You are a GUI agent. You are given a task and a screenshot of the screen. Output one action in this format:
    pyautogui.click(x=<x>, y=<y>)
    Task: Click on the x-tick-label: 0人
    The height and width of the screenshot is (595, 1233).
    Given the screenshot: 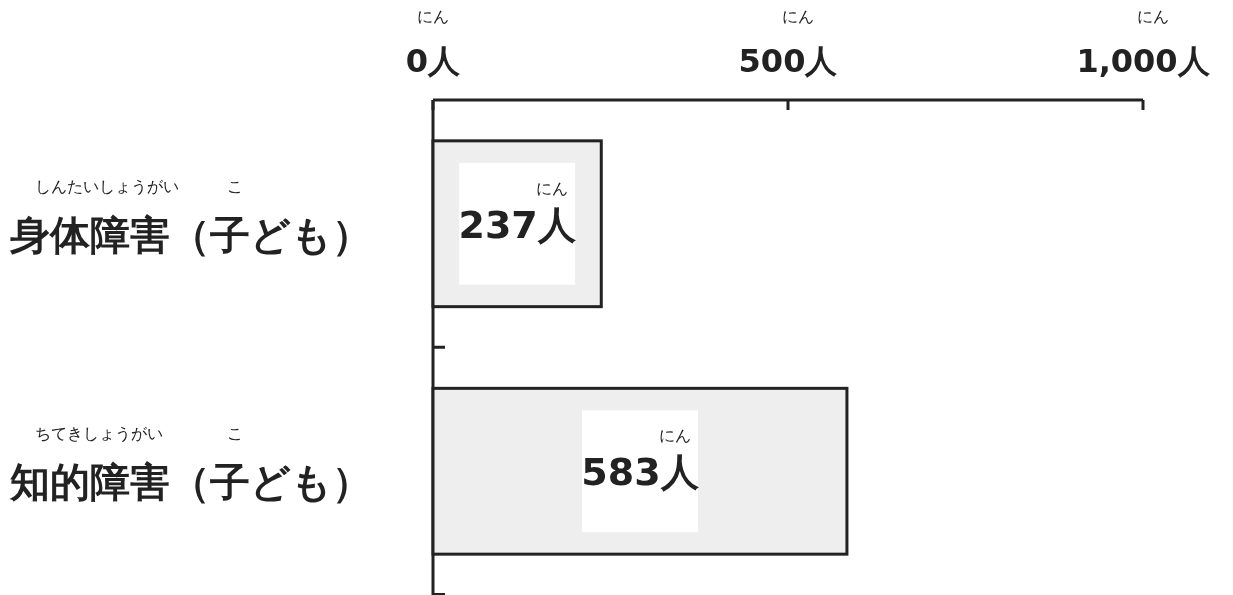 What is the action you would take?
    pyautogui.click(x=433, y=61)
    